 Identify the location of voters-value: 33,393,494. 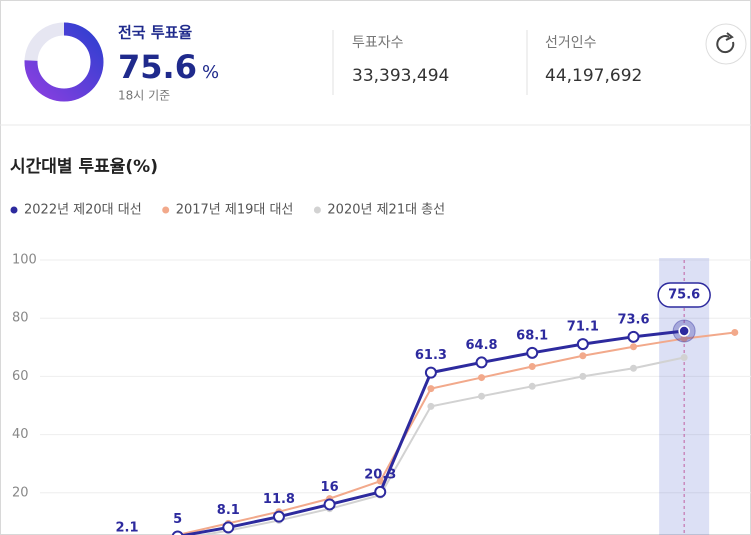
(400, 76).